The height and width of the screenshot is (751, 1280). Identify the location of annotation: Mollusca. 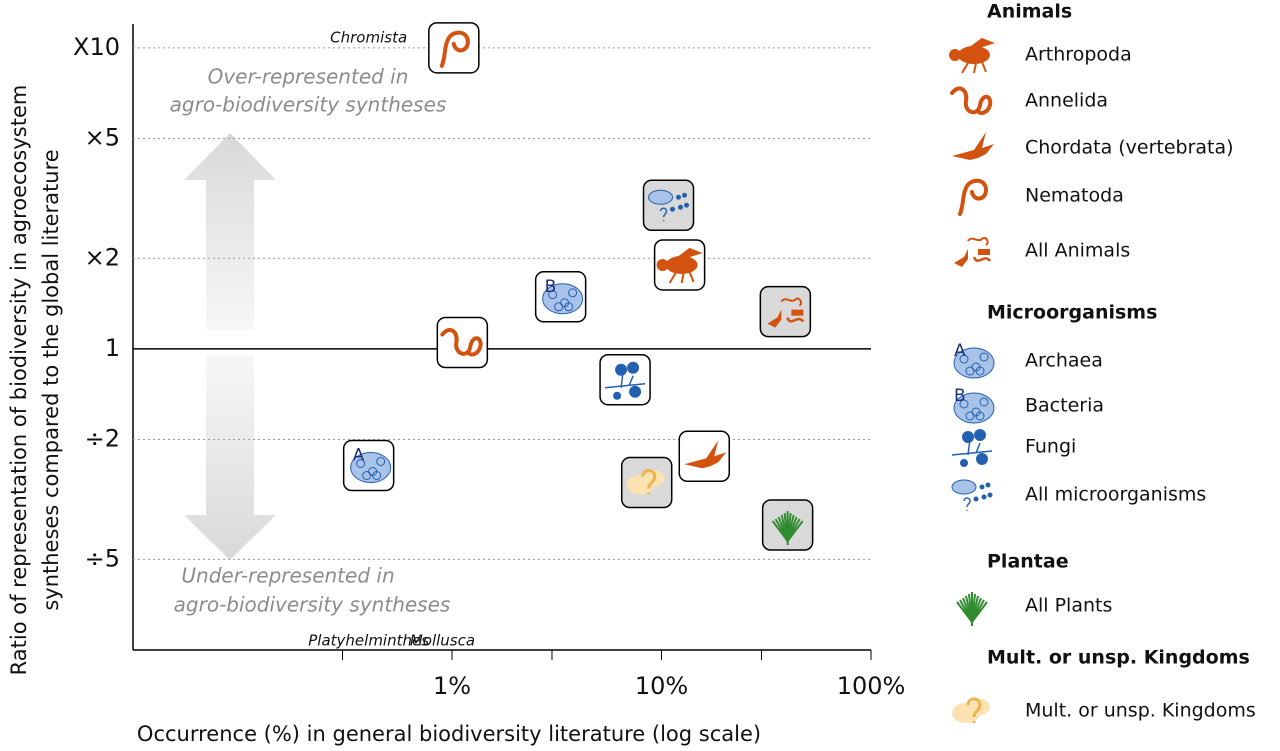
(442, 641).